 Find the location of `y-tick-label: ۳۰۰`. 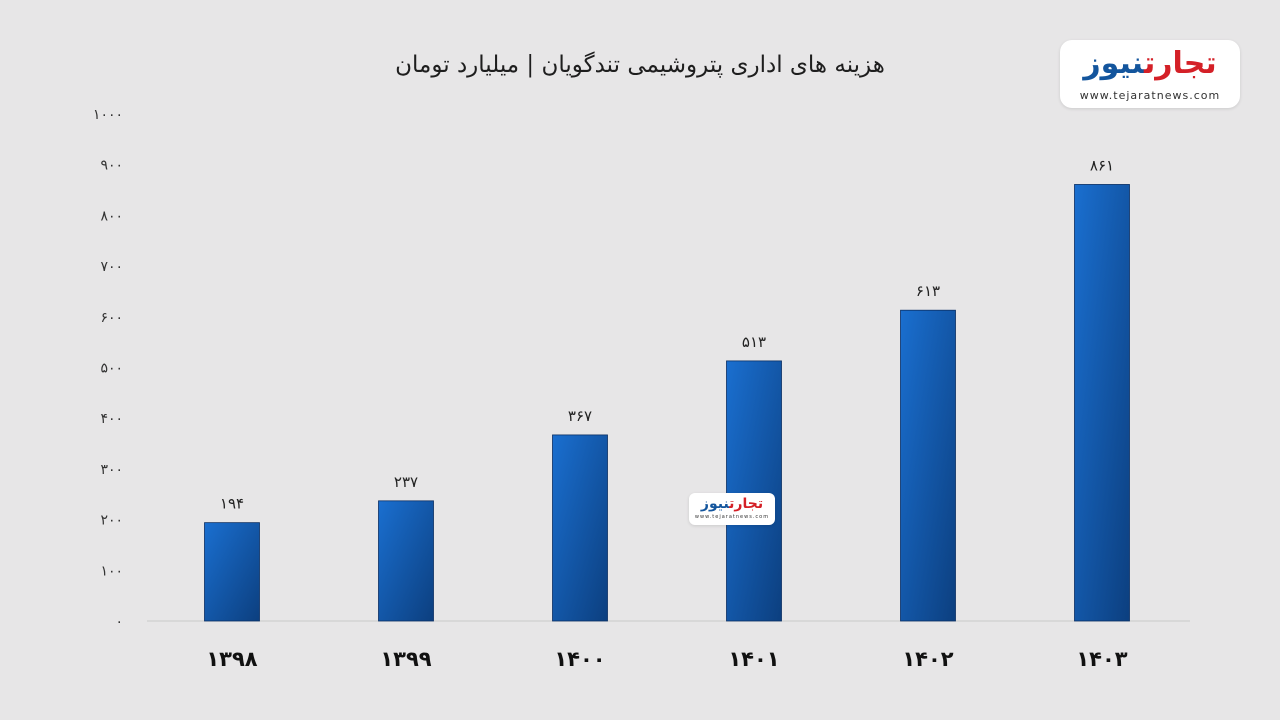

y-tick-label: ۳۰۰ is located at coordinates (111, 470).